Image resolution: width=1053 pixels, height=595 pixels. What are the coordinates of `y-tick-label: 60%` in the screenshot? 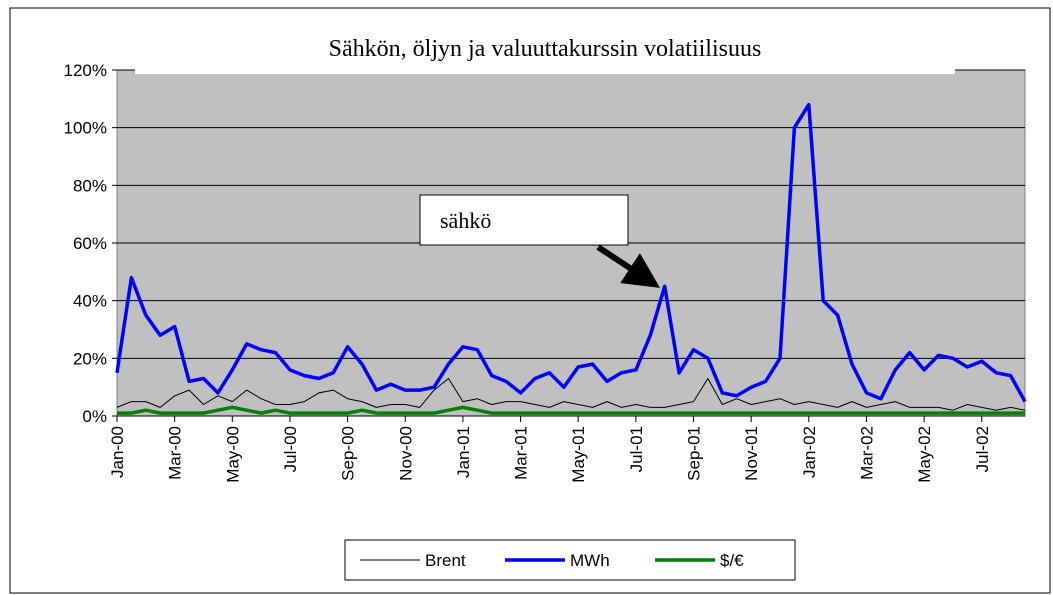 It's located at (90, 243).